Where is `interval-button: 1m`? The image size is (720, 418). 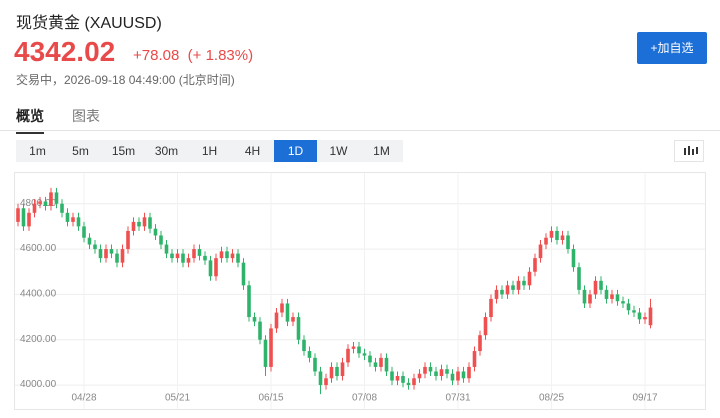
interval-button: 1m is located at coordinates (37, 151).